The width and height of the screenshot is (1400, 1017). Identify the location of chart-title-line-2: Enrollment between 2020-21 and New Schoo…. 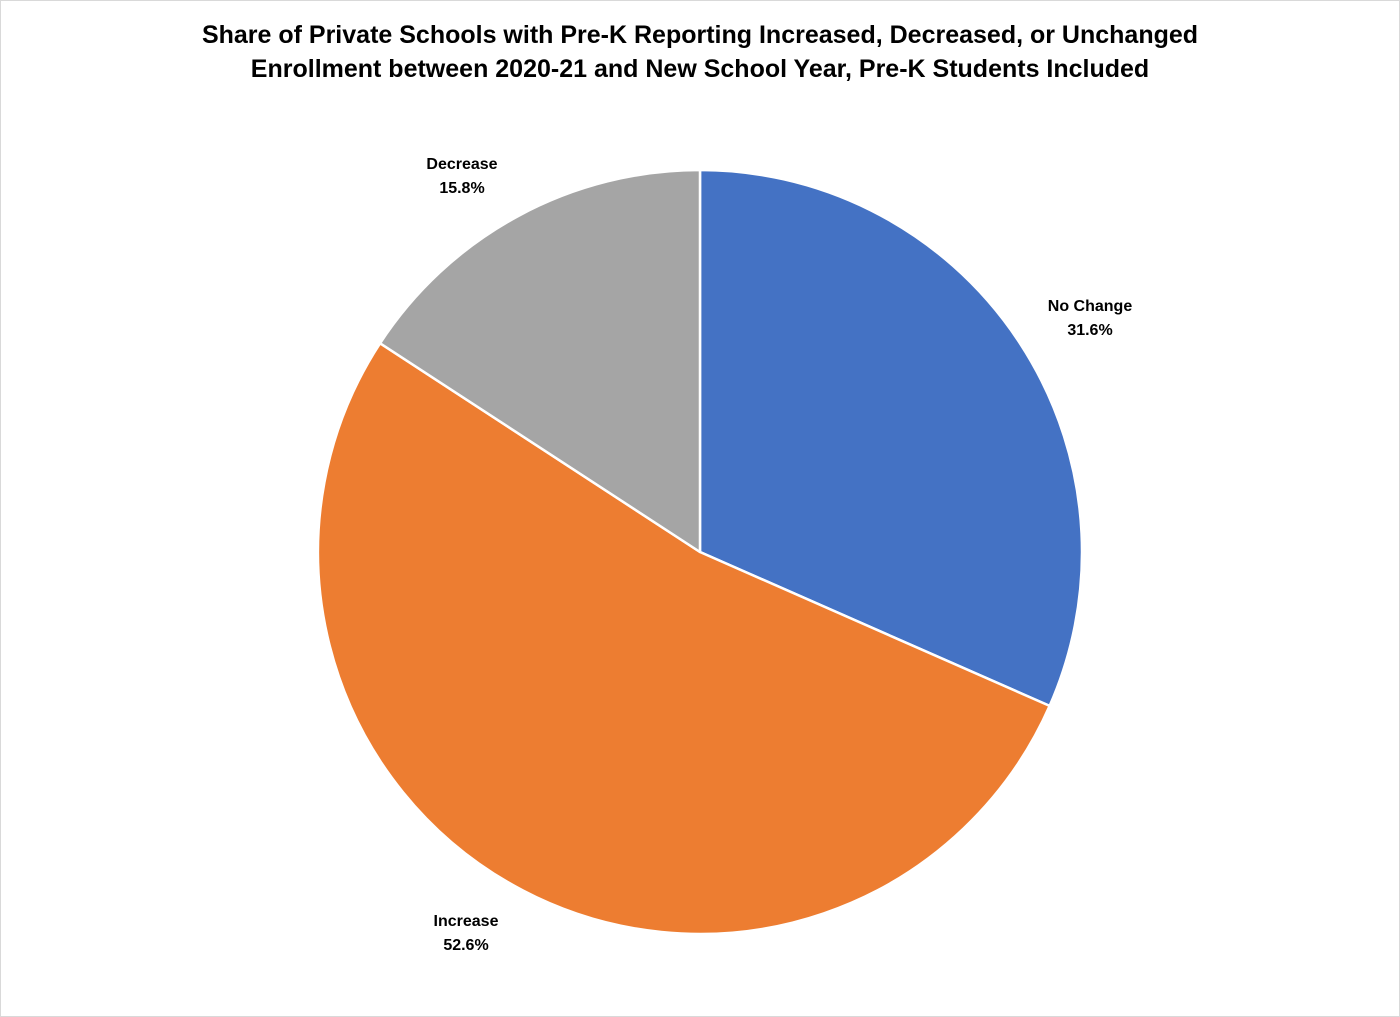
(700, 69).